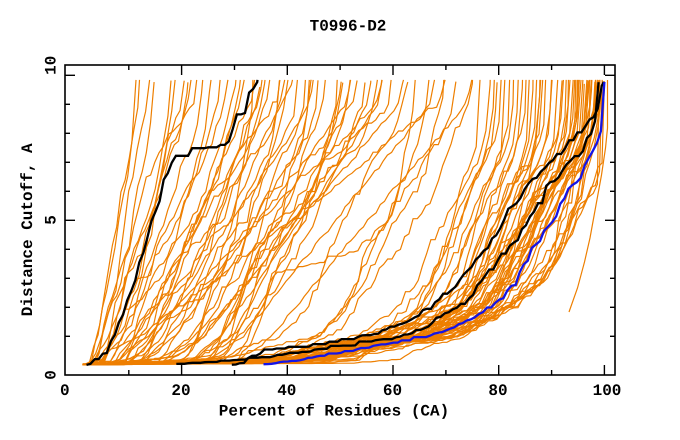 This screenshot has width=680, height=440. What do you see at coordinates (52, 65) in the screenshot?
I see `svg-text: 10` at bounding box center [52, 65].